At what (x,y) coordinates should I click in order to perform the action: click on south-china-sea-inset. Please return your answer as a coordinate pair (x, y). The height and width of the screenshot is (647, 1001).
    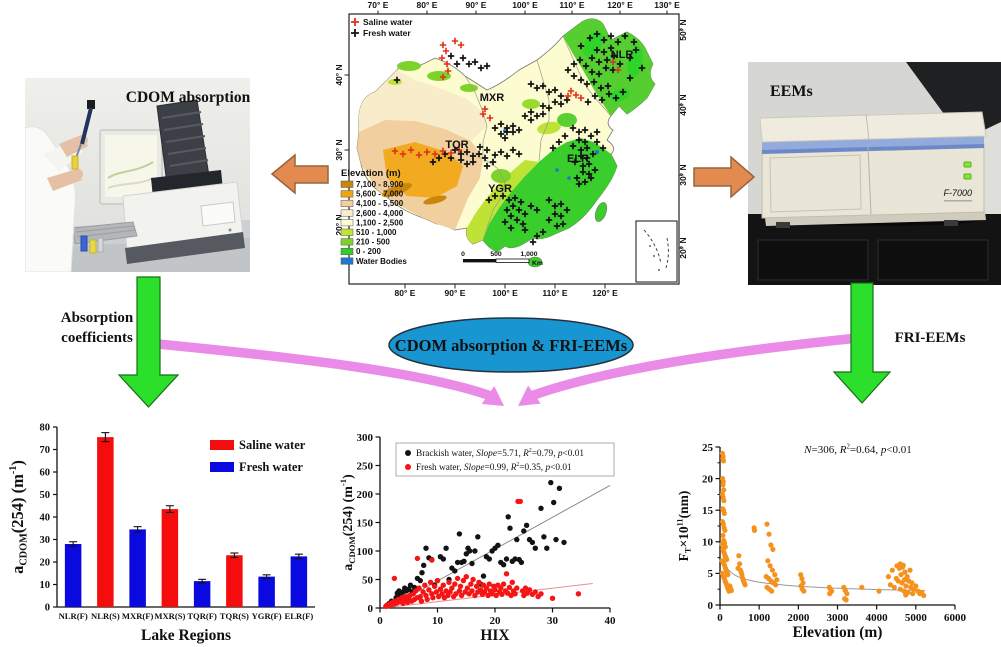
    Looking at the image, I should click on (656, 251).